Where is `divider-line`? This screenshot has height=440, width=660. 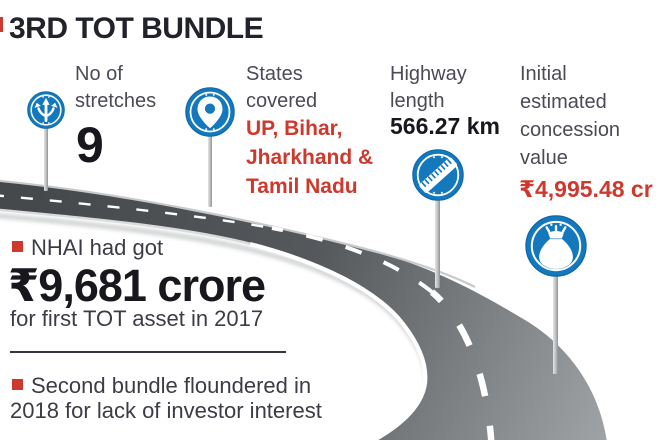 divider-line is located at coordinates (148, 352).